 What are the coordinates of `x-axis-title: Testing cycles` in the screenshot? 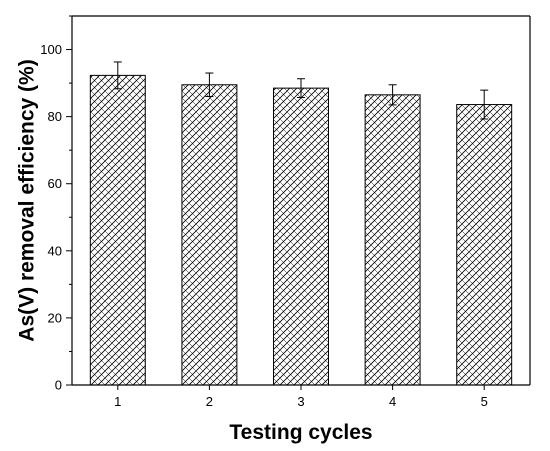 It's located at (300, 432).